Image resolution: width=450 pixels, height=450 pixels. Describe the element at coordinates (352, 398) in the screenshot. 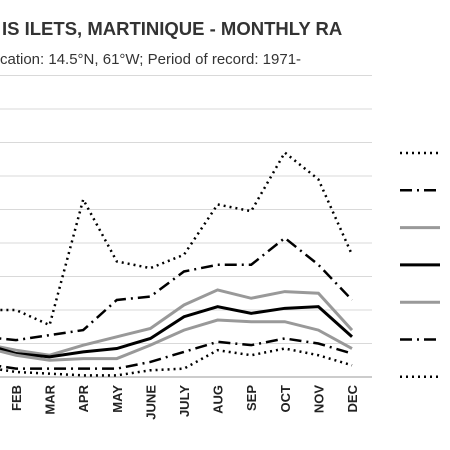

I see `x-tick-label: DEC` at that location.